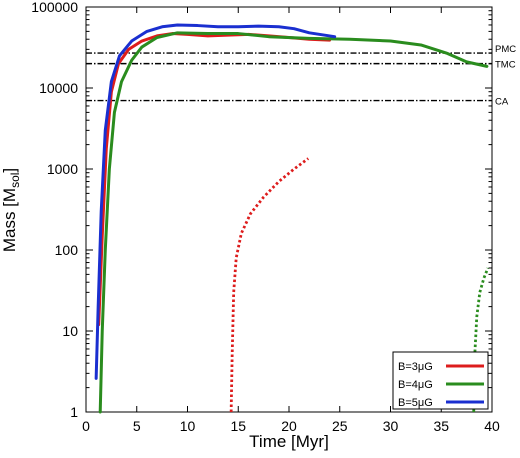 This screenshot has height=458, width=520. I want to click on y-axis-title-end: ], so click(9, 170).